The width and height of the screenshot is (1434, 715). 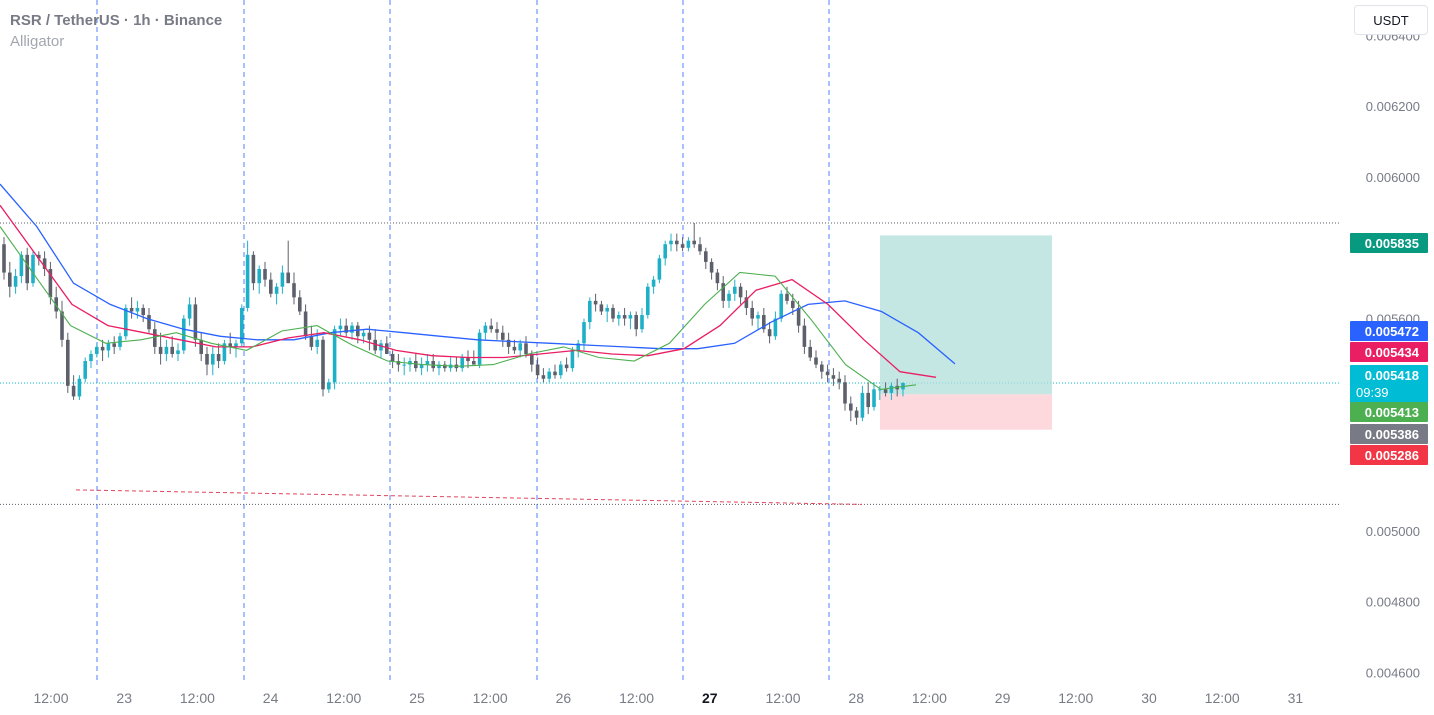 What do you see at coordinates (37, 41) in the screenshot?
I see `indicator-title: Alligator` at bounding box center [37, 41].